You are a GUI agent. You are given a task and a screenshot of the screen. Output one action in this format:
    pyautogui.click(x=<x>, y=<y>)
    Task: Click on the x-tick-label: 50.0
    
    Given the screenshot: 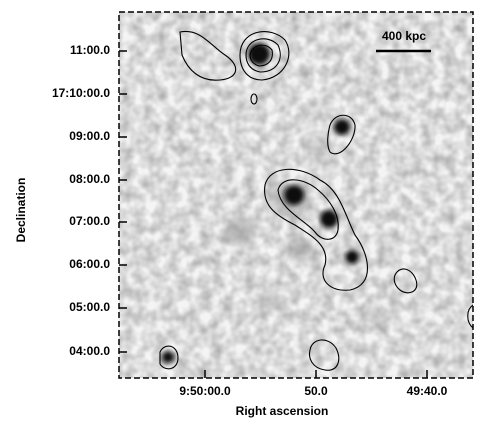 What is the action you would take?
    pyautogui.click(x=316, y=391)
    